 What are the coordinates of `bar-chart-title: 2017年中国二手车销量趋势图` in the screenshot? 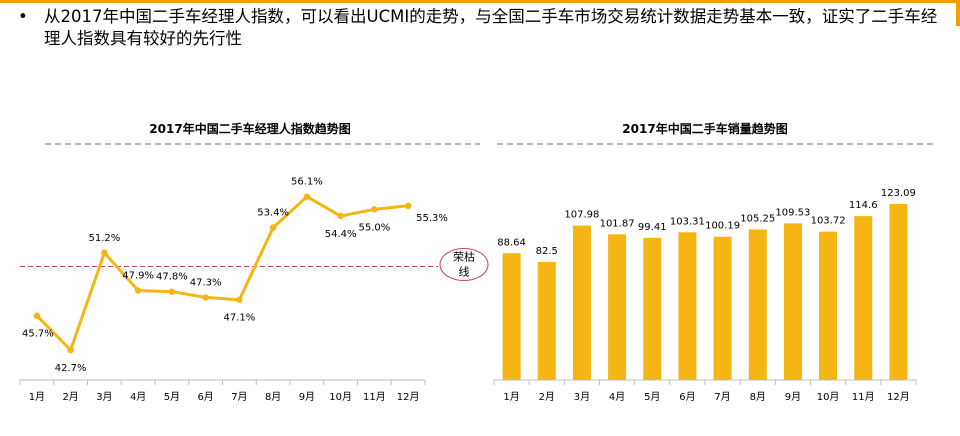 It's located at (705, 129).